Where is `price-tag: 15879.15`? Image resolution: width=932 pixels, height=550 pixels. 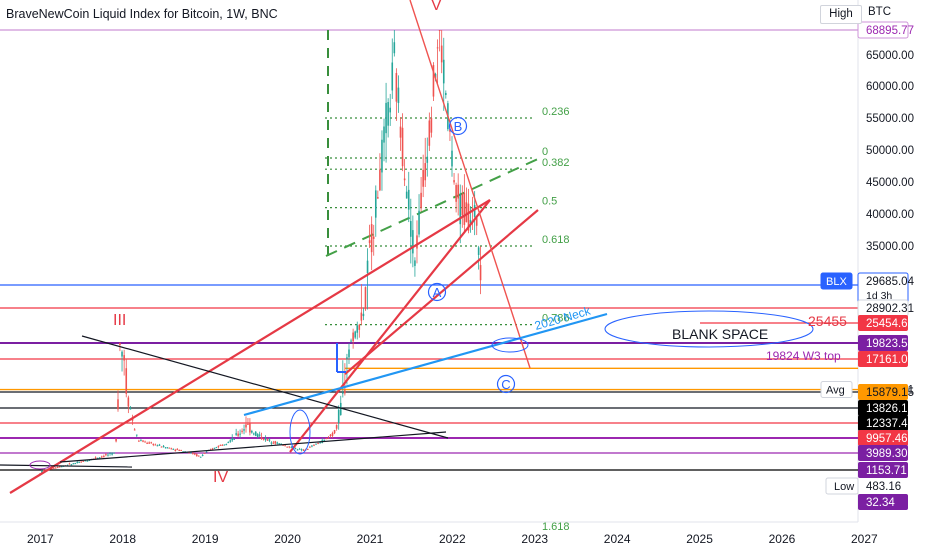
price-tag: 15879.15 is located at coordinates (886, 392).